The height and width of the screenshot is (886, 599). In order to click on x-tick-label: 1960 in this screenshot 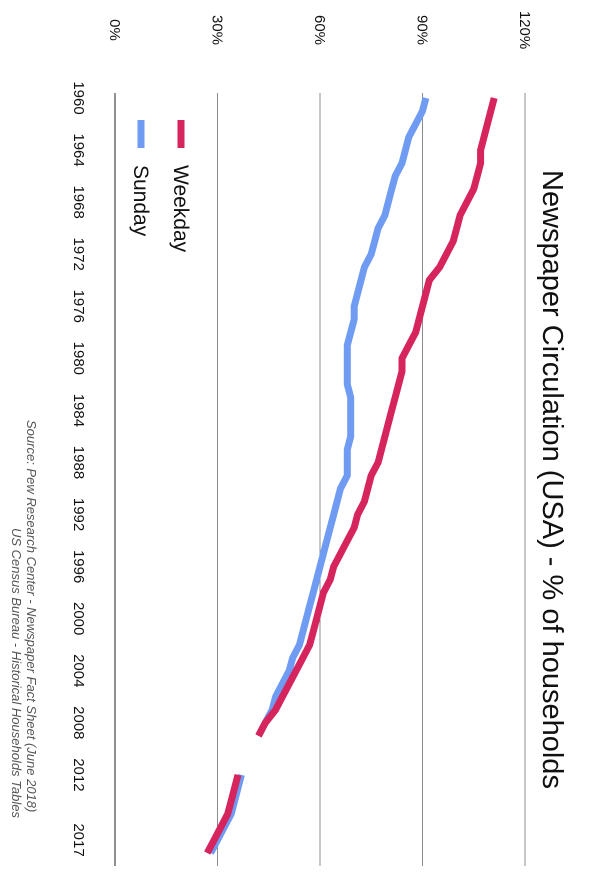, I will do `click(78, 97)`.